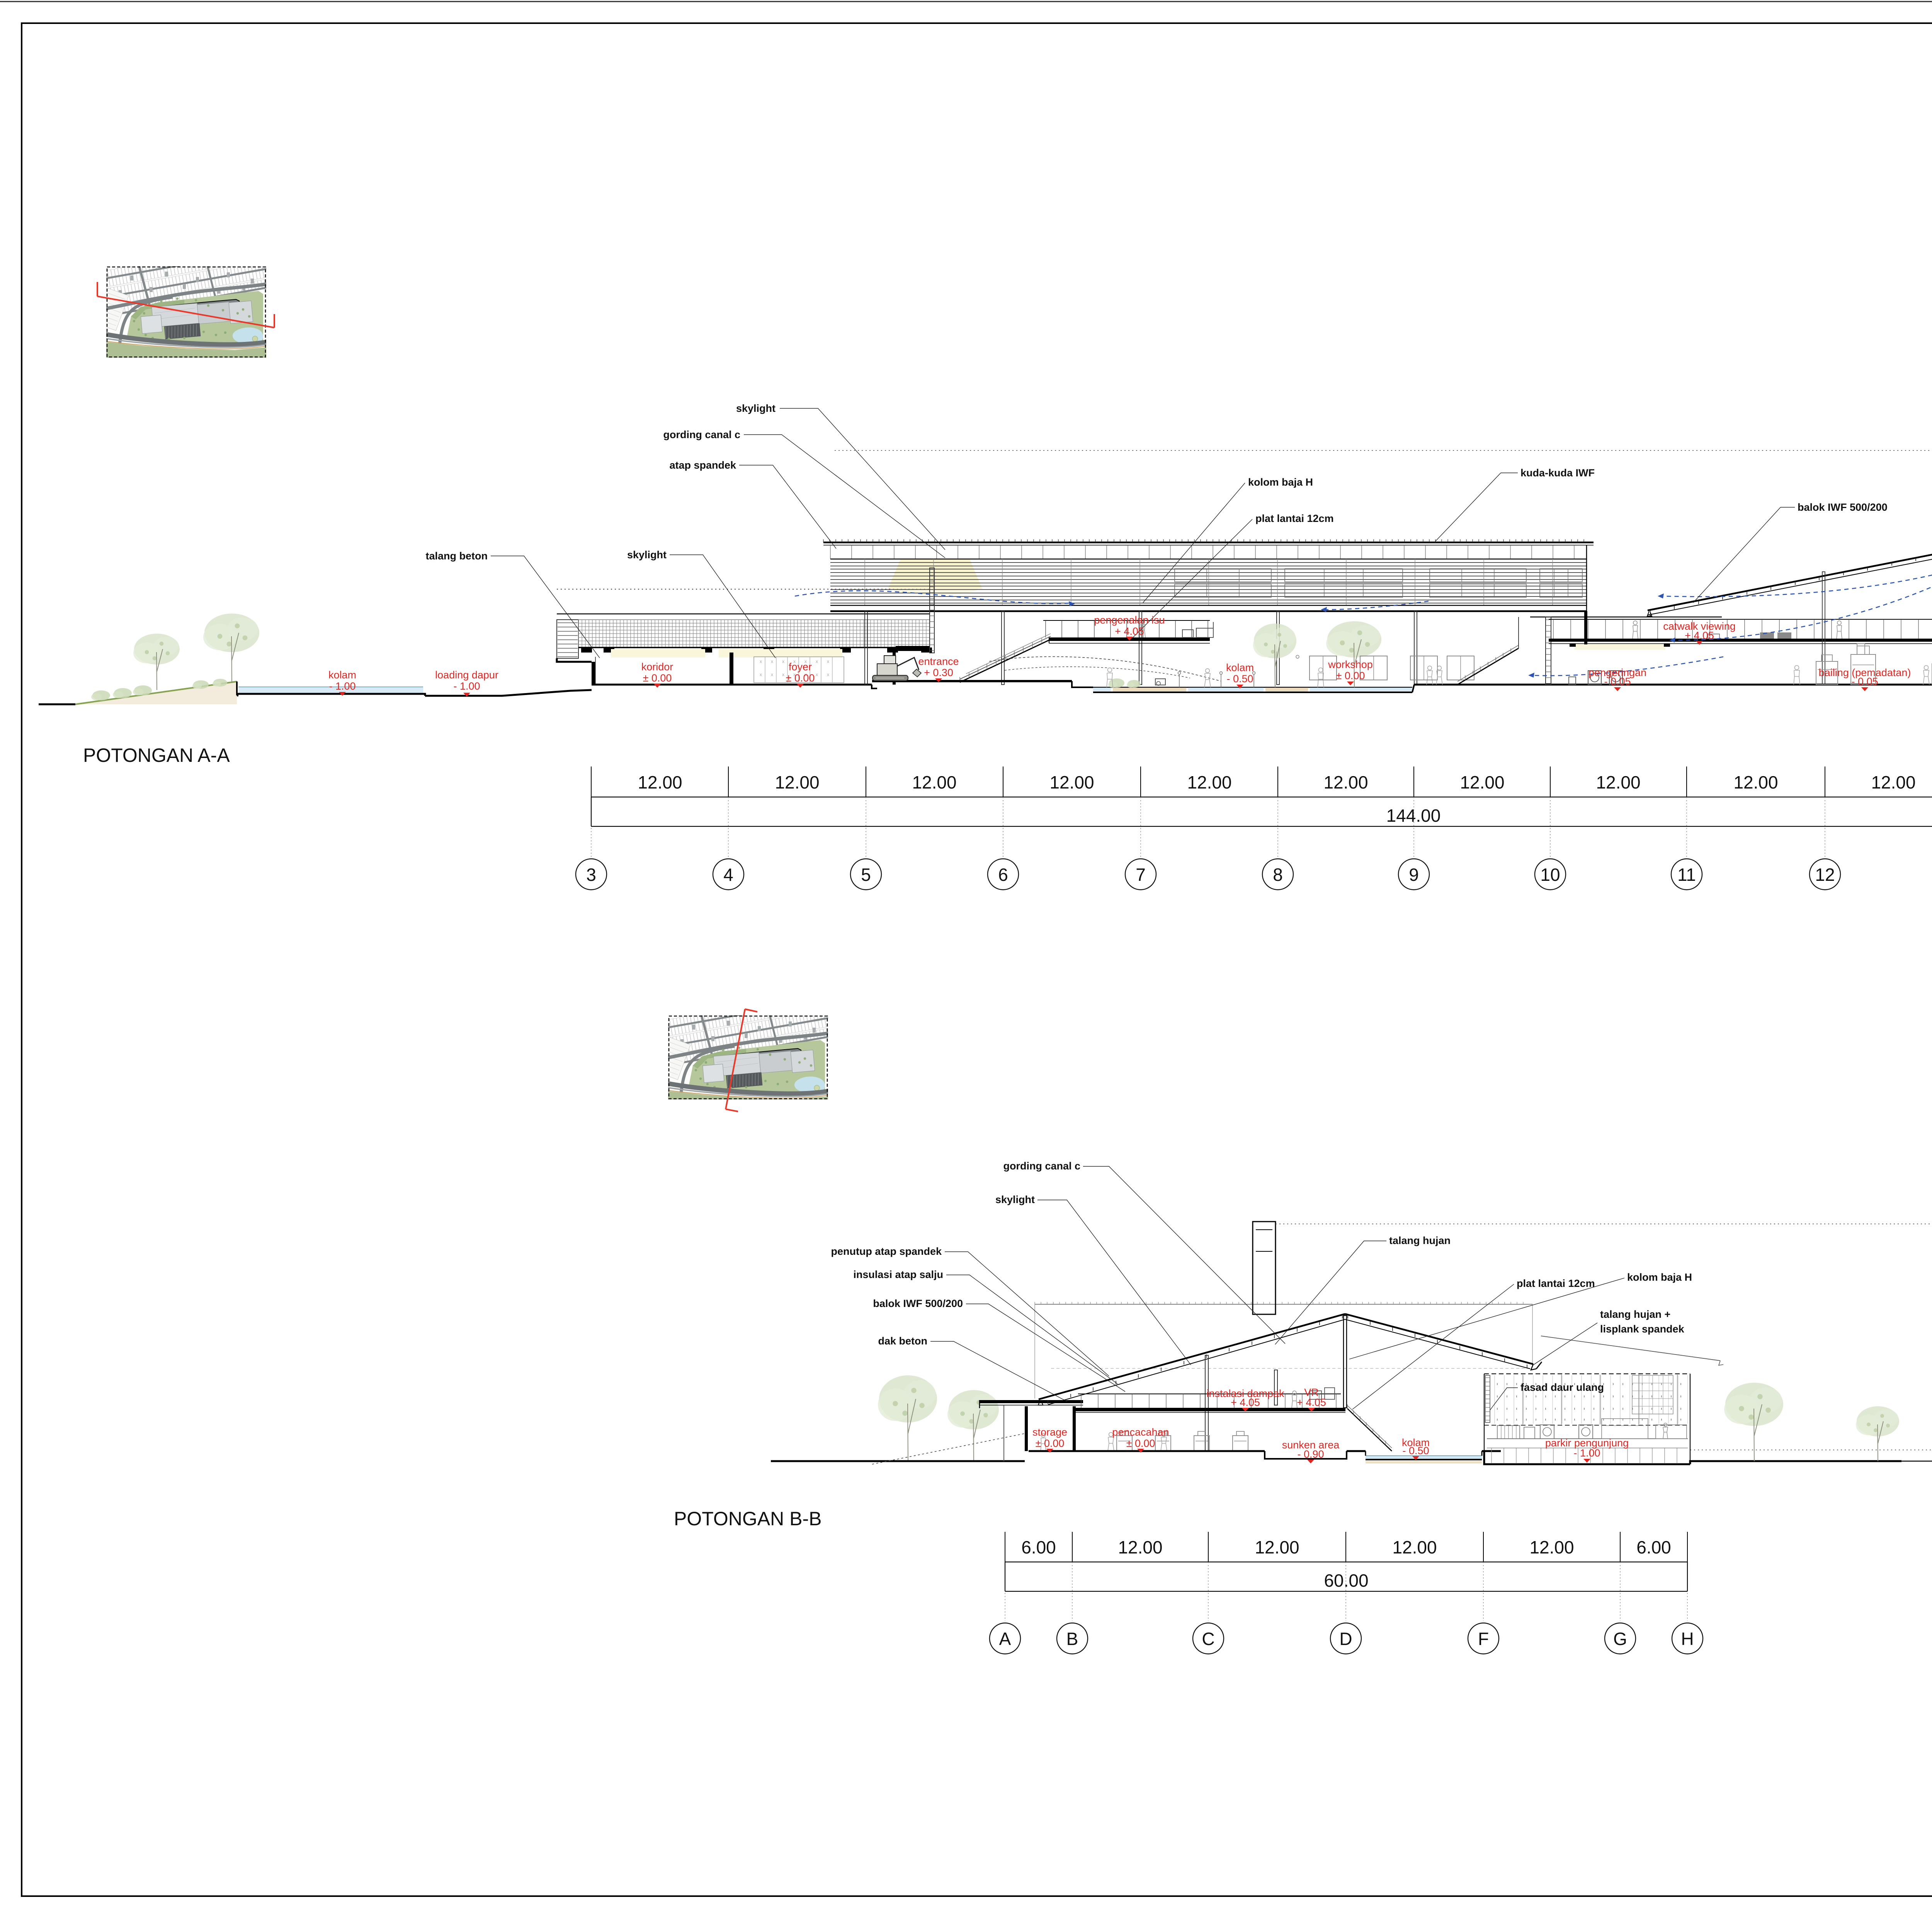  Describe the element at coordinates (1483, 1639) in the screenshot. I see `svg-text: F` at that location.